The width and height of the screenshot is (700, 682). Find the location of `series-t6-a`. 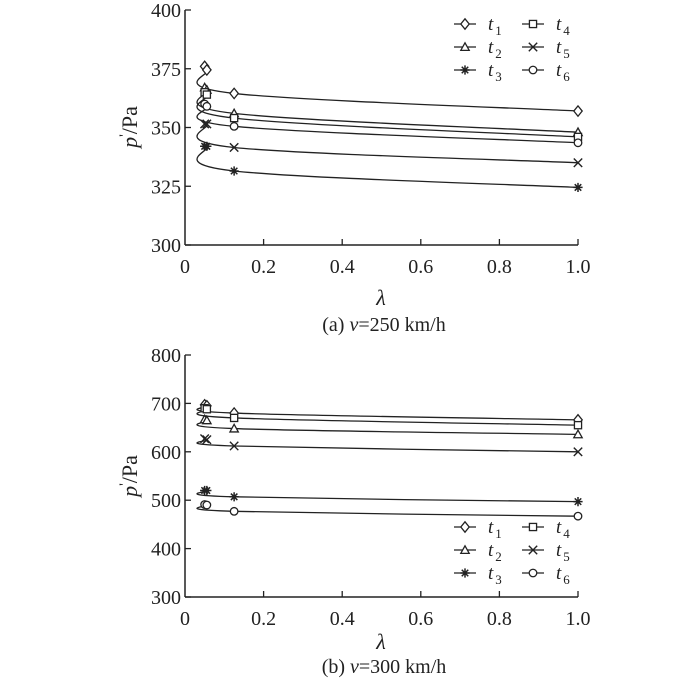

series-t6-a is located at coordinates (389, 123).